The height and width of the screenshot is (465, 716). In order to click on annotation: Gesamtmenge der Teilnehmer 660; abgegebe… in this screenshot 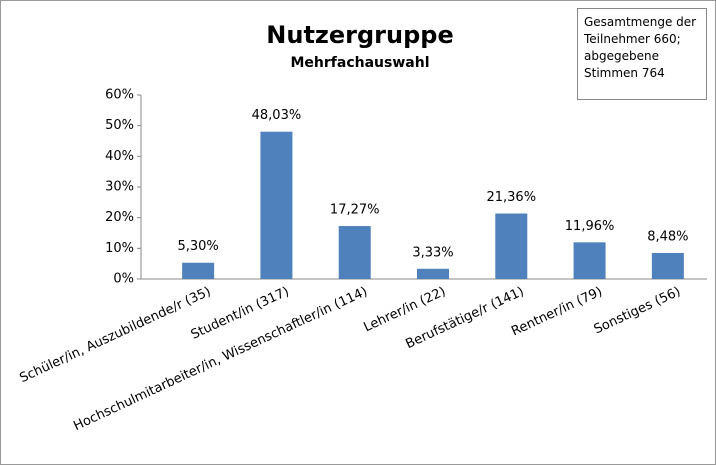, I will do `click(642, 54)`.